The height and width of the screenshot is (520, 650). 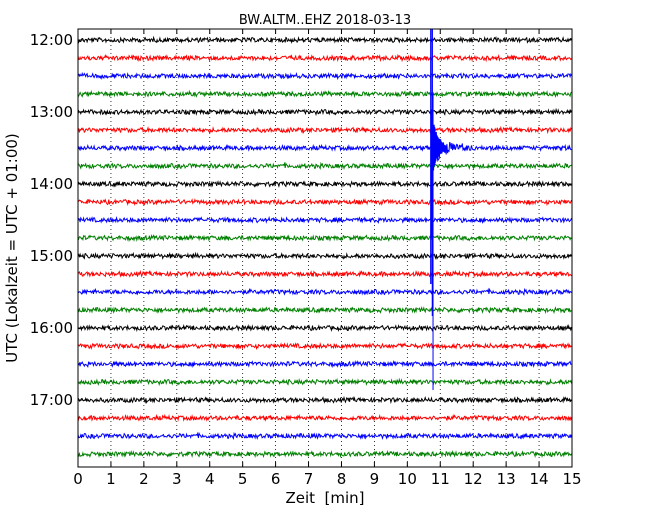 I want to click on x-tick-label: 9, so click(x=375, y=479).